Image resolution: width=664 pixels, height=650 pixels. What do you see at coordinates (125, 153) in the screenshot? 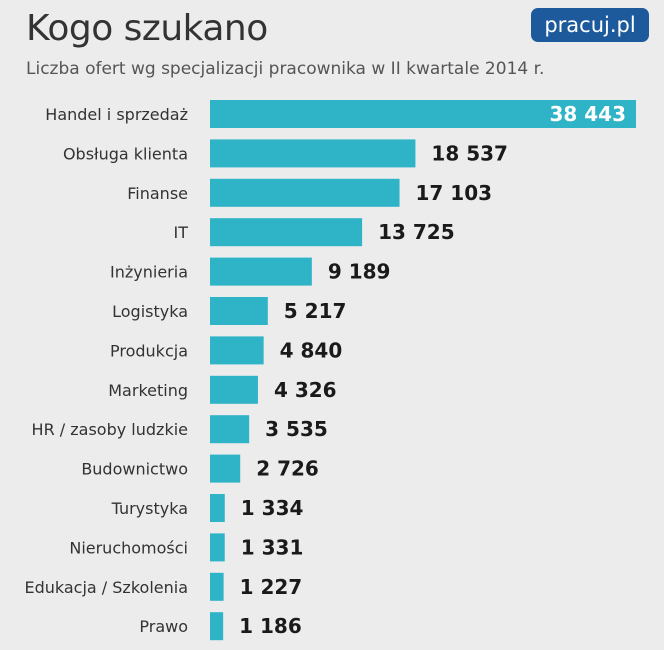
I see `category-label: Obsługa klienta` at bounding box center [125, 153].